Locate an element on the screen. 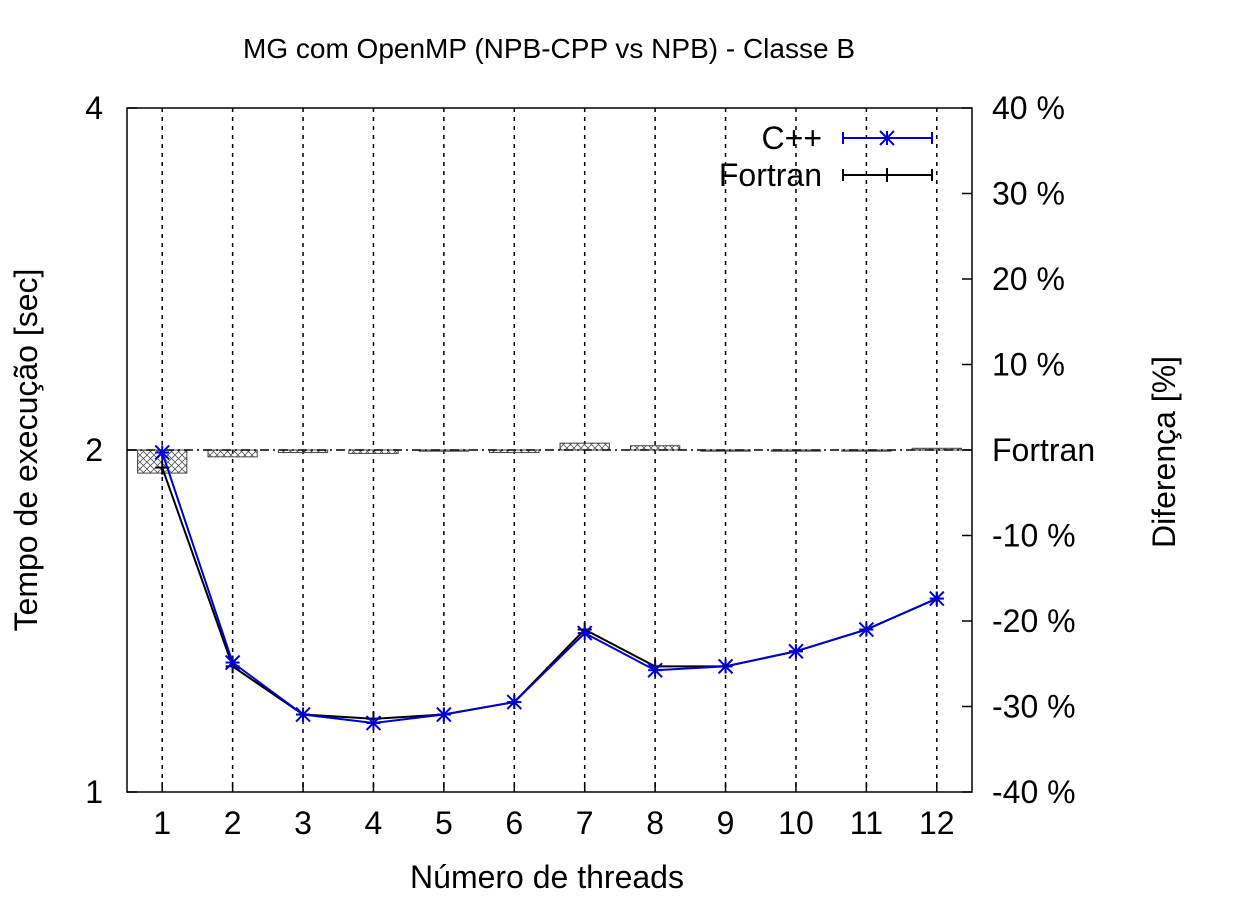  y2-tick-label: -10 % is located at coordinates (1034, 536).